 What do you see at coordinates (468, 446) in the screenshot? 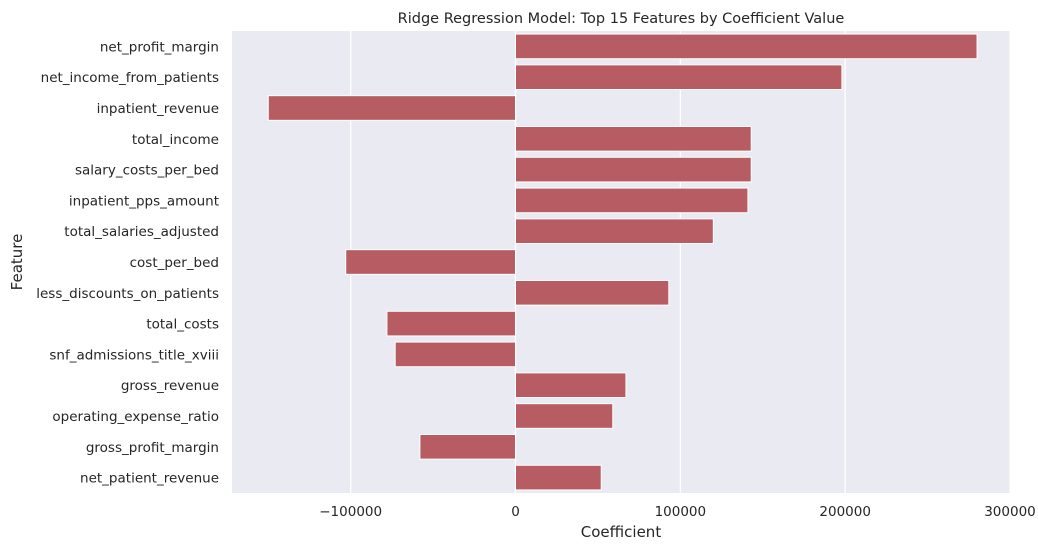
I see `bar-gross-profit-margin` at bounding box center [468, 446].